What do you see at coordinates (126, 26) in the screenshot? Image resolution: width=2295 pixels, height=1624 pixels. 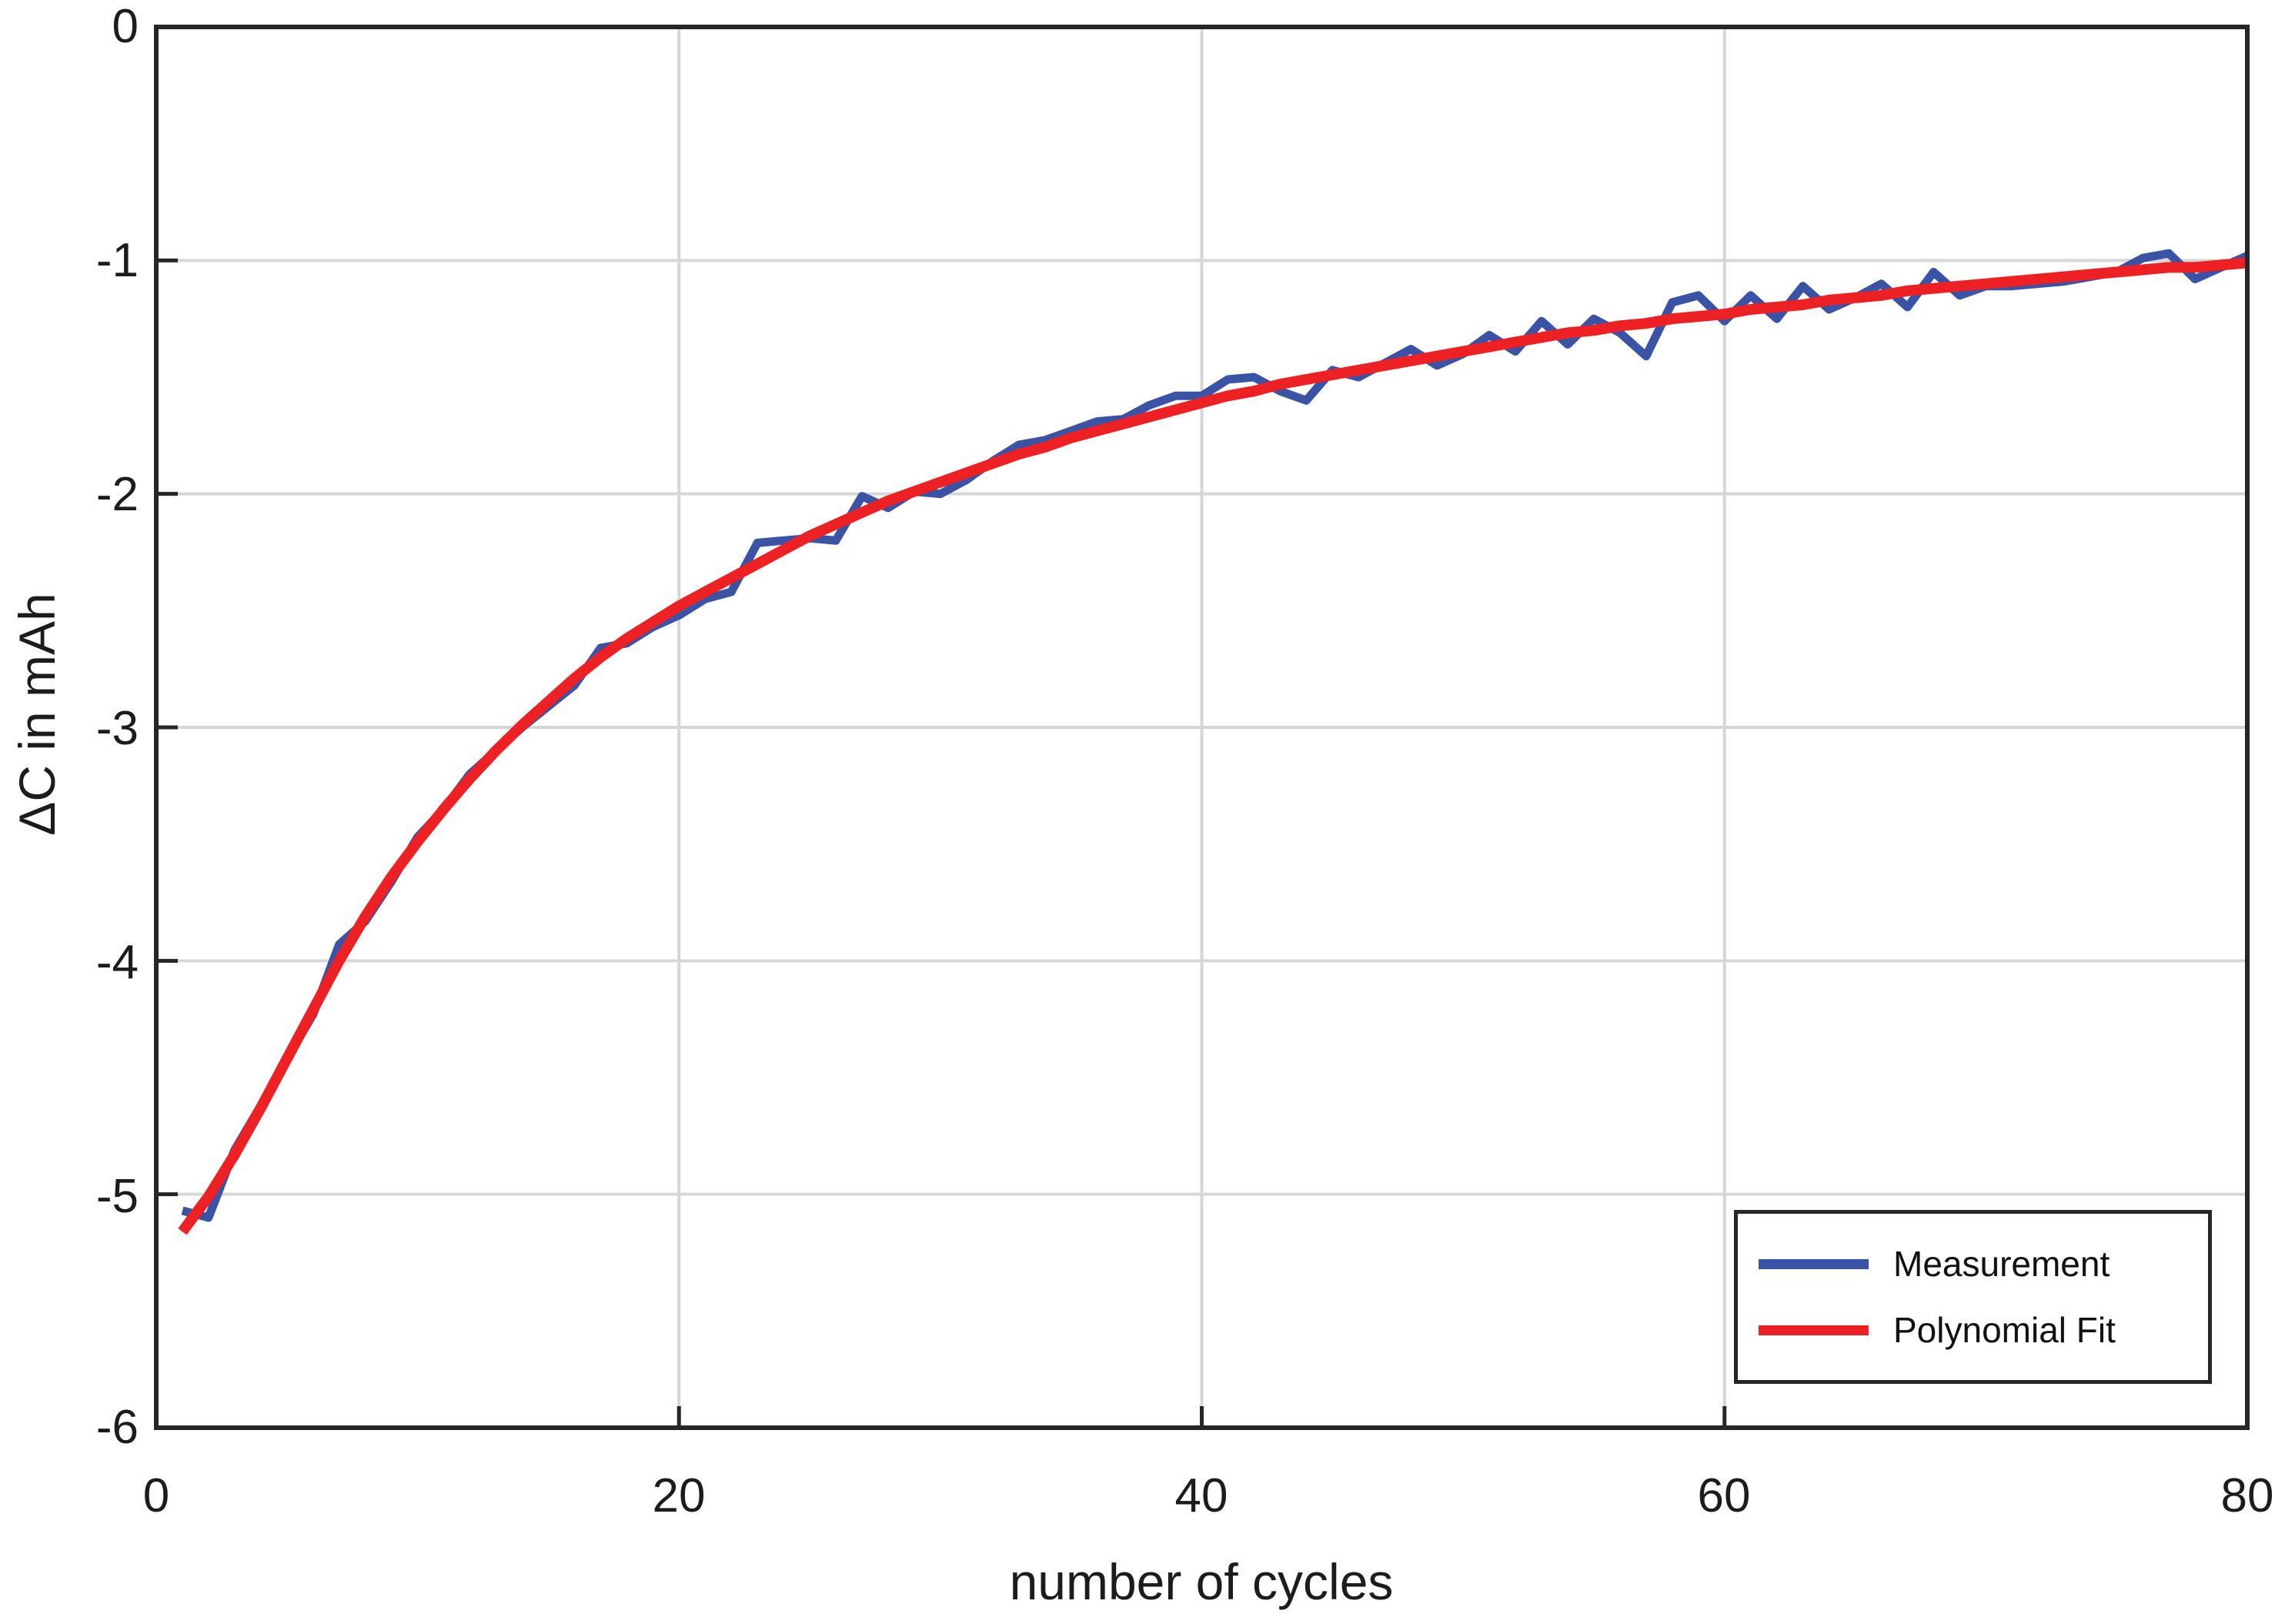 I see `y-tick-label-0: 0` at bounding box center [126, 26].